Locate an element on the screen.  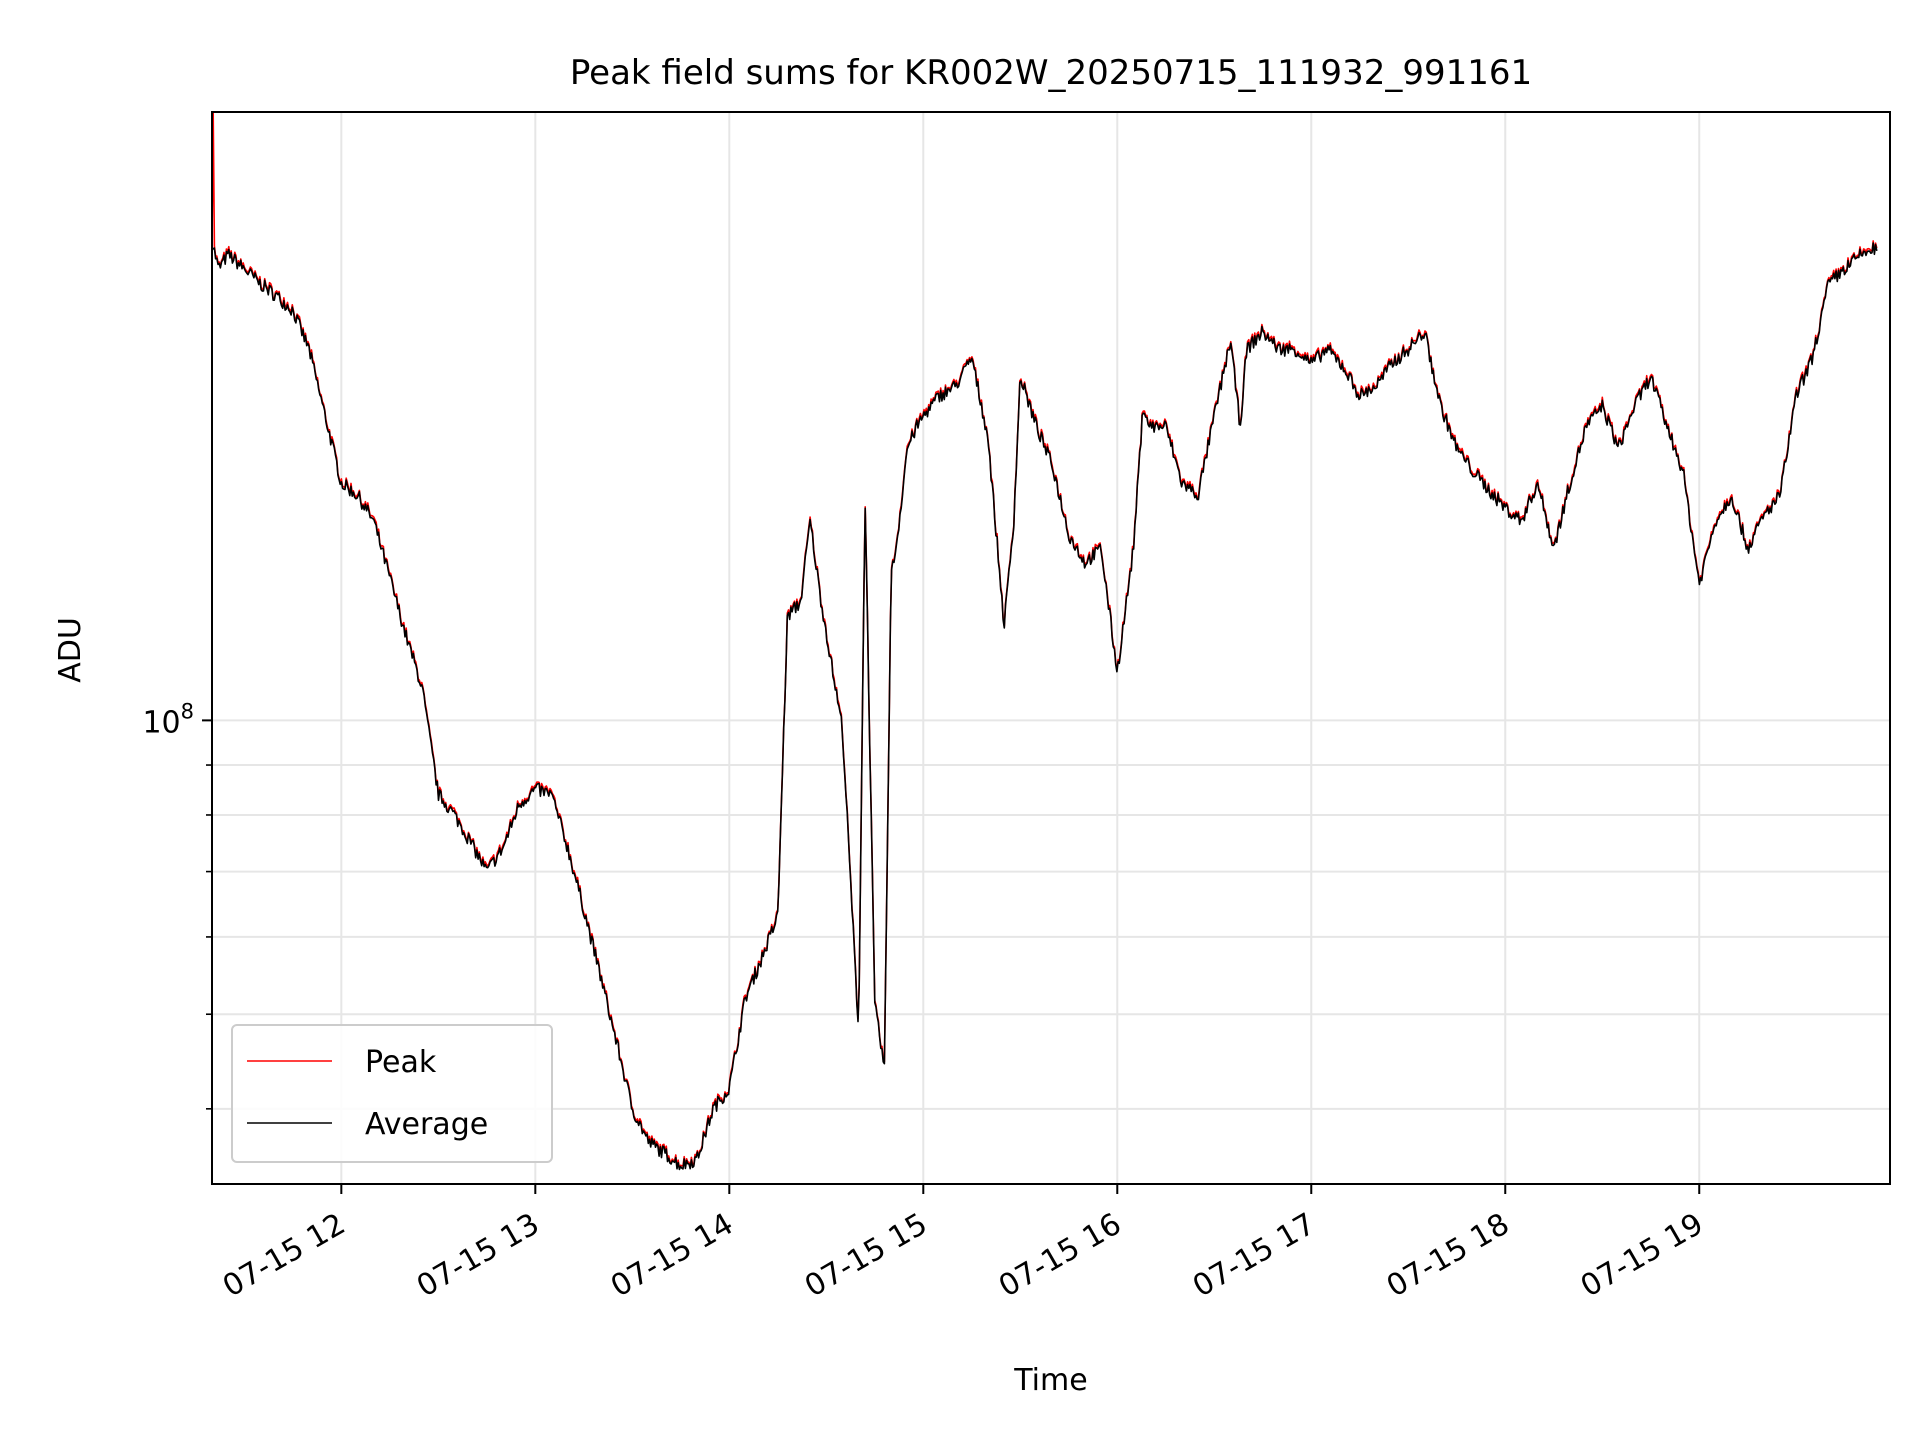
y-tick-label: 108 is located at coordinates (168, 719).